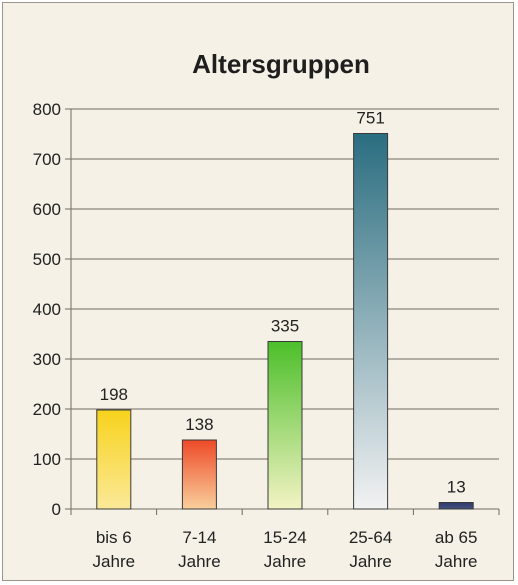  What do you see at coordinates (114, 537) in the screenshot?
I see `x-tick-label: bis 6` at bounding box center [114, 537].